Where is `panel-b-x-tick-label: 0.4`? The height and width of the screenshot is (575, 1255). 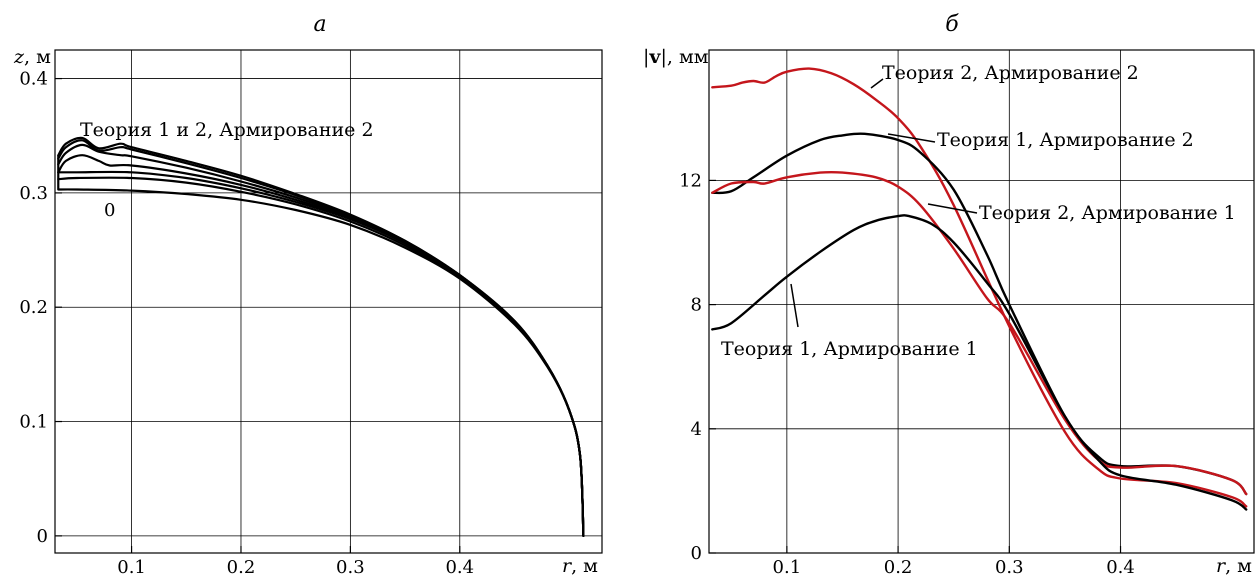
panel-b-x-tick-label: 0.4 is located at coordinates (1120, 566).